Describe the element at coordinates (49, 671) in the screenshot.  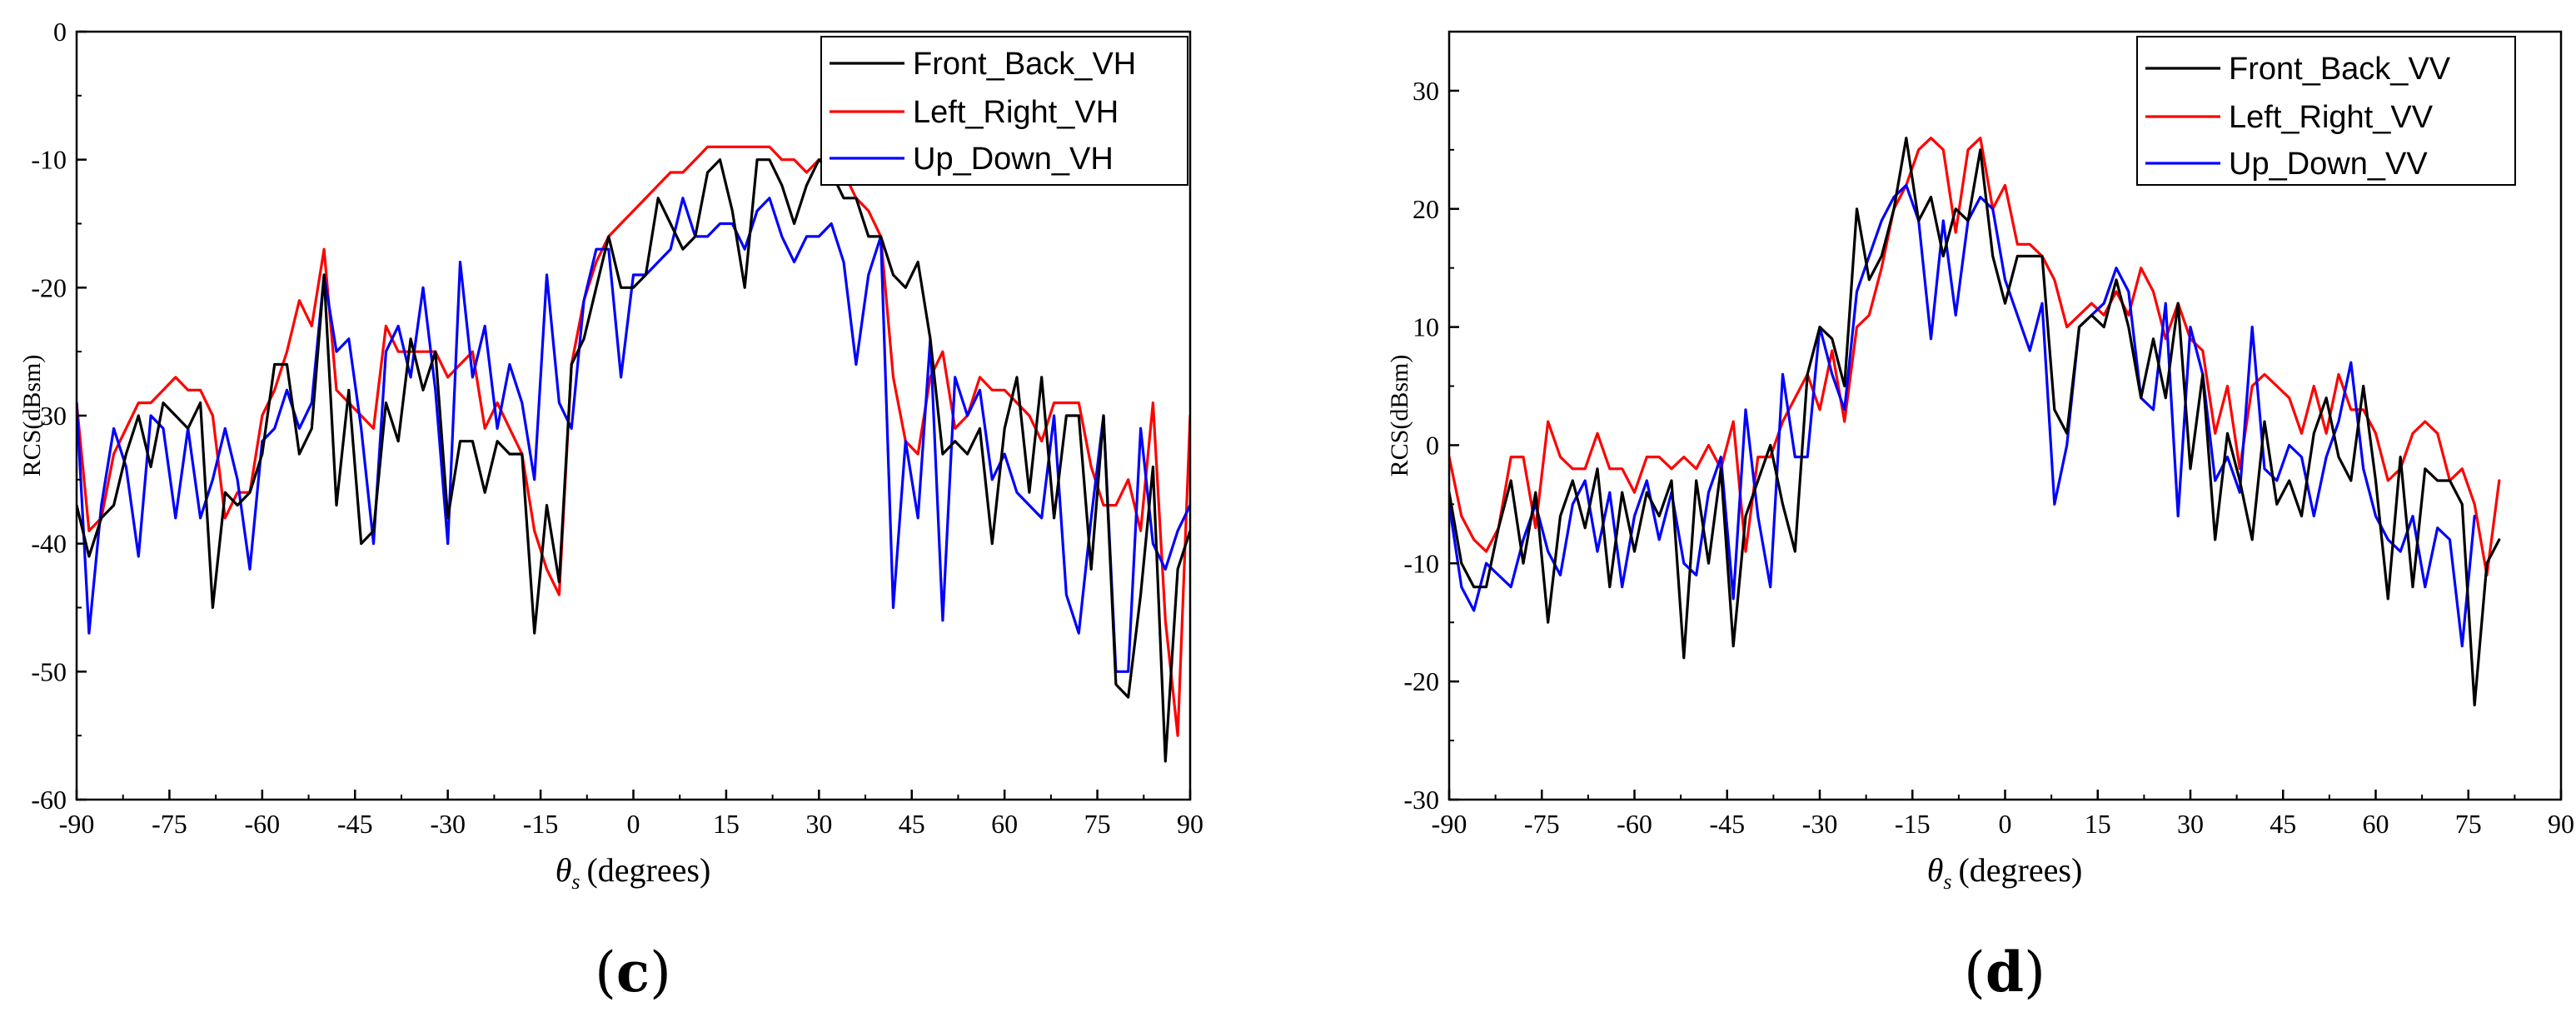
I see `panel-c-y-tick-label: -50` at that location.